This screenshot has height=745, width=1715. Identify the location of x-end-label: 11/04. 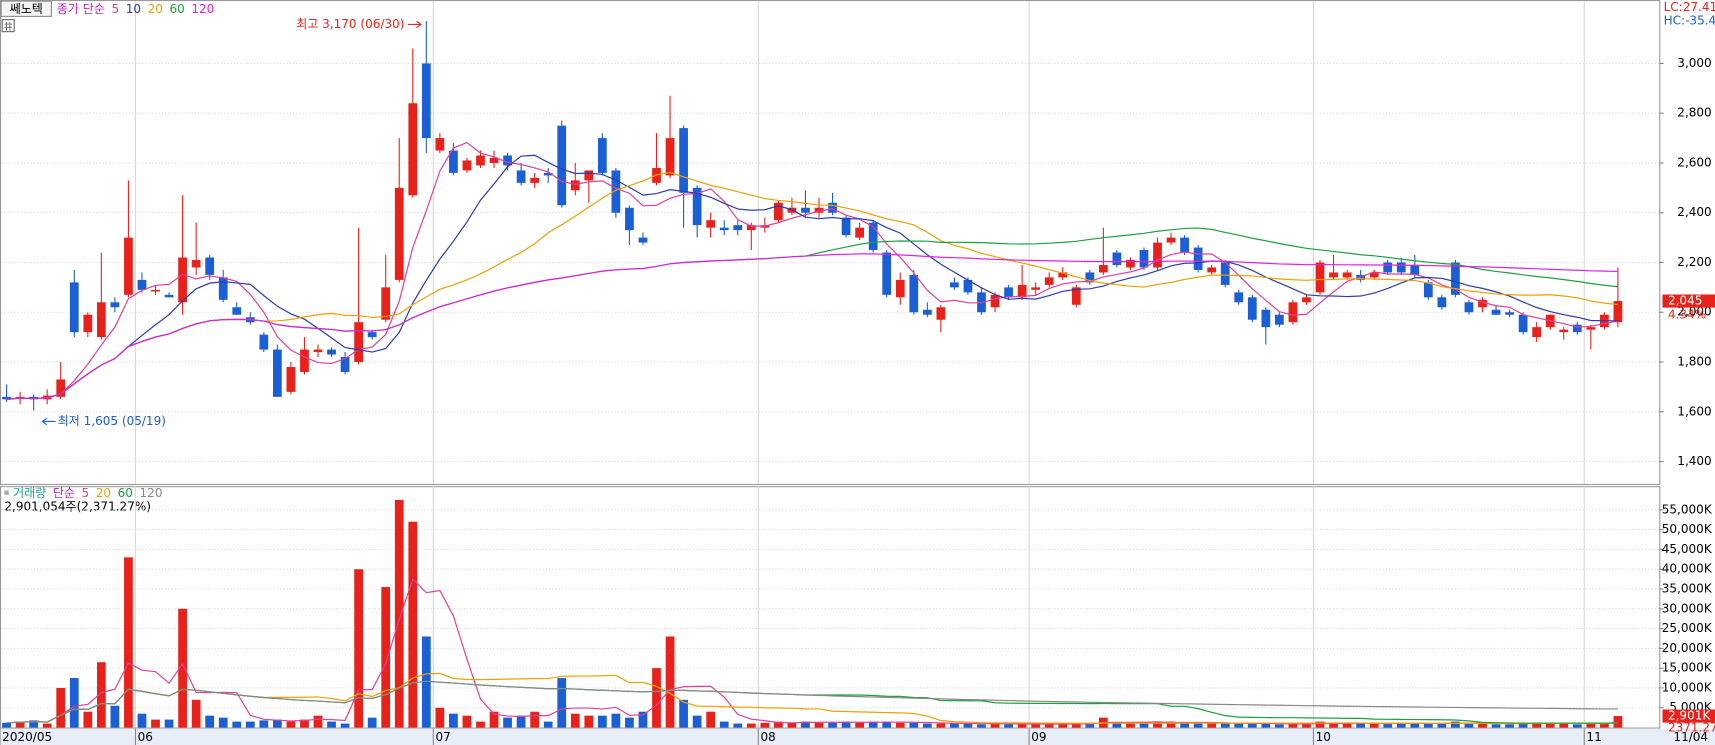
(1690, 737).